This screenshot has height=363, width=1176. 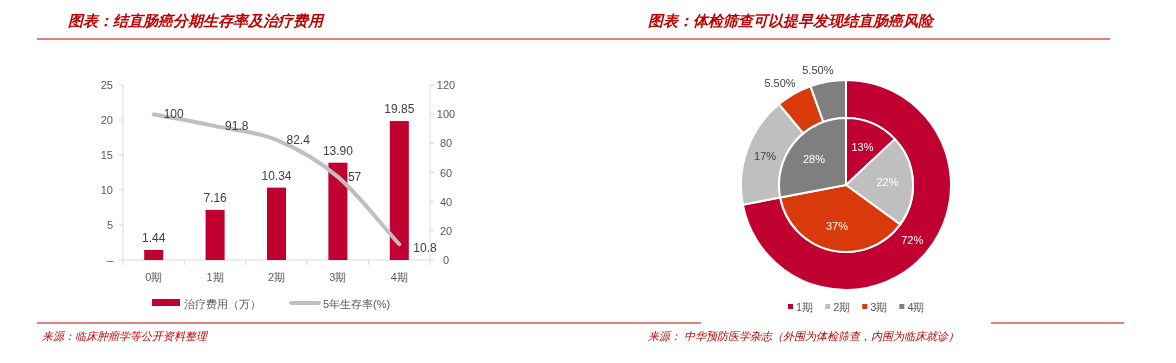 What do you see at coordinates (154, 277) in the screenshot?
I see `x-tick-label: 0期` at bounding box center [154, 277].